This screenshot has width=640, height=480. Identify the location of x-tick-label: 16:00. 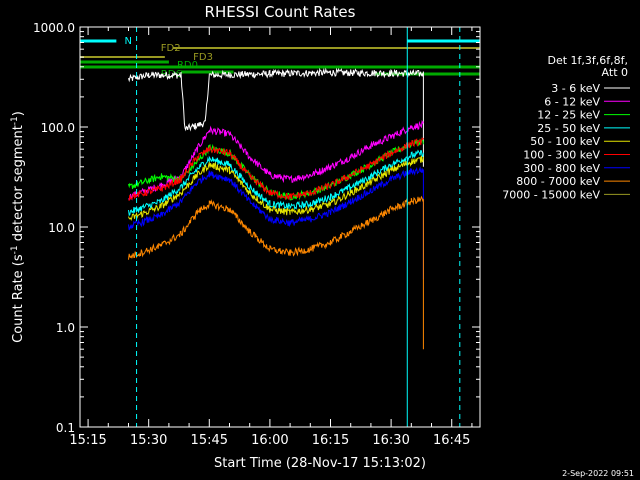
(269, 440).